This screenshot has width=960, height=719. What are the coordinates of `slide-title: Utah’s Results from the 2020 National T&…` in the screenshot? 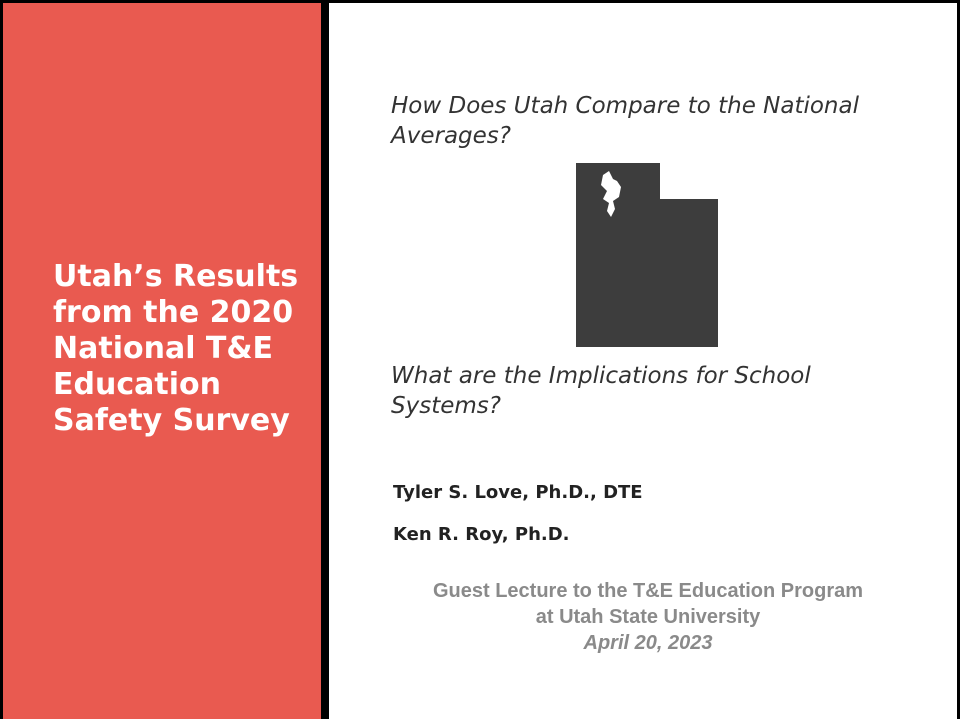 It's located at (176, 348).